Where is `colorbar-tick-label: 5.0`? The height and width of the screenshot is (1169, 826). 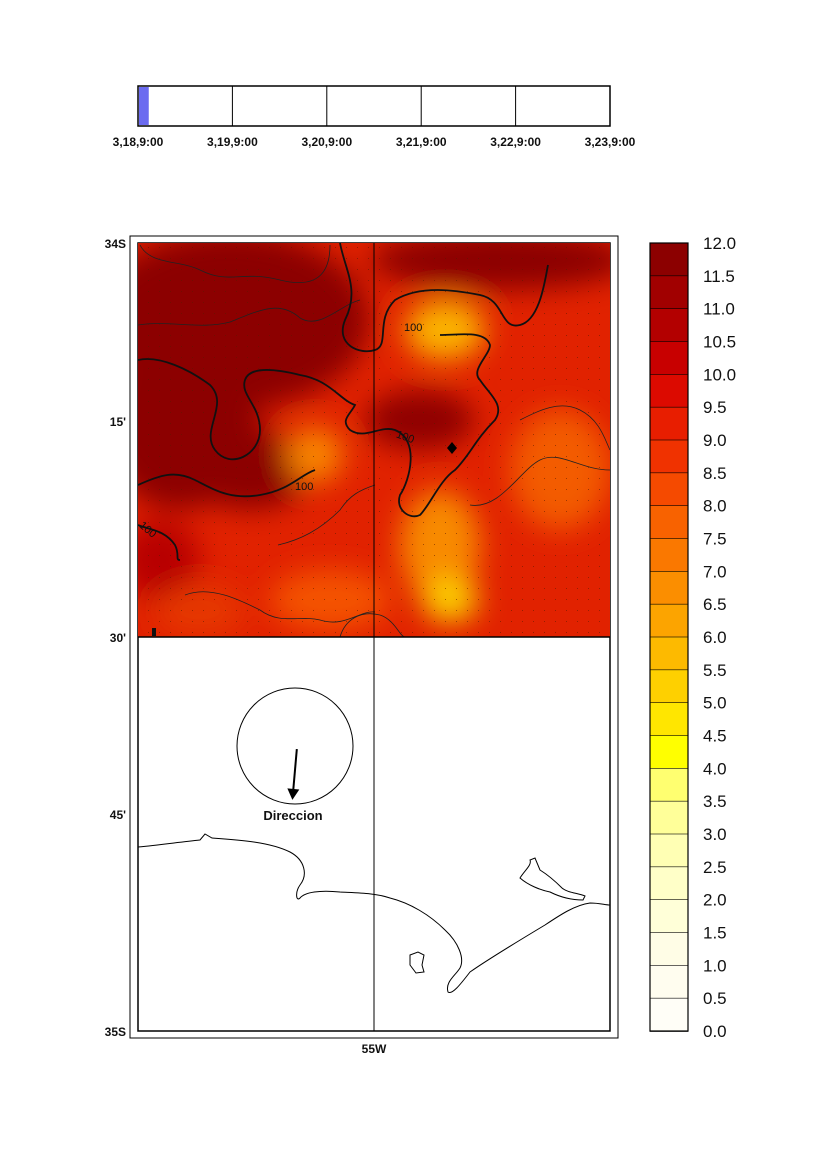
colorbar-tick-label: 5.0 is located at coordinates (715, 703).